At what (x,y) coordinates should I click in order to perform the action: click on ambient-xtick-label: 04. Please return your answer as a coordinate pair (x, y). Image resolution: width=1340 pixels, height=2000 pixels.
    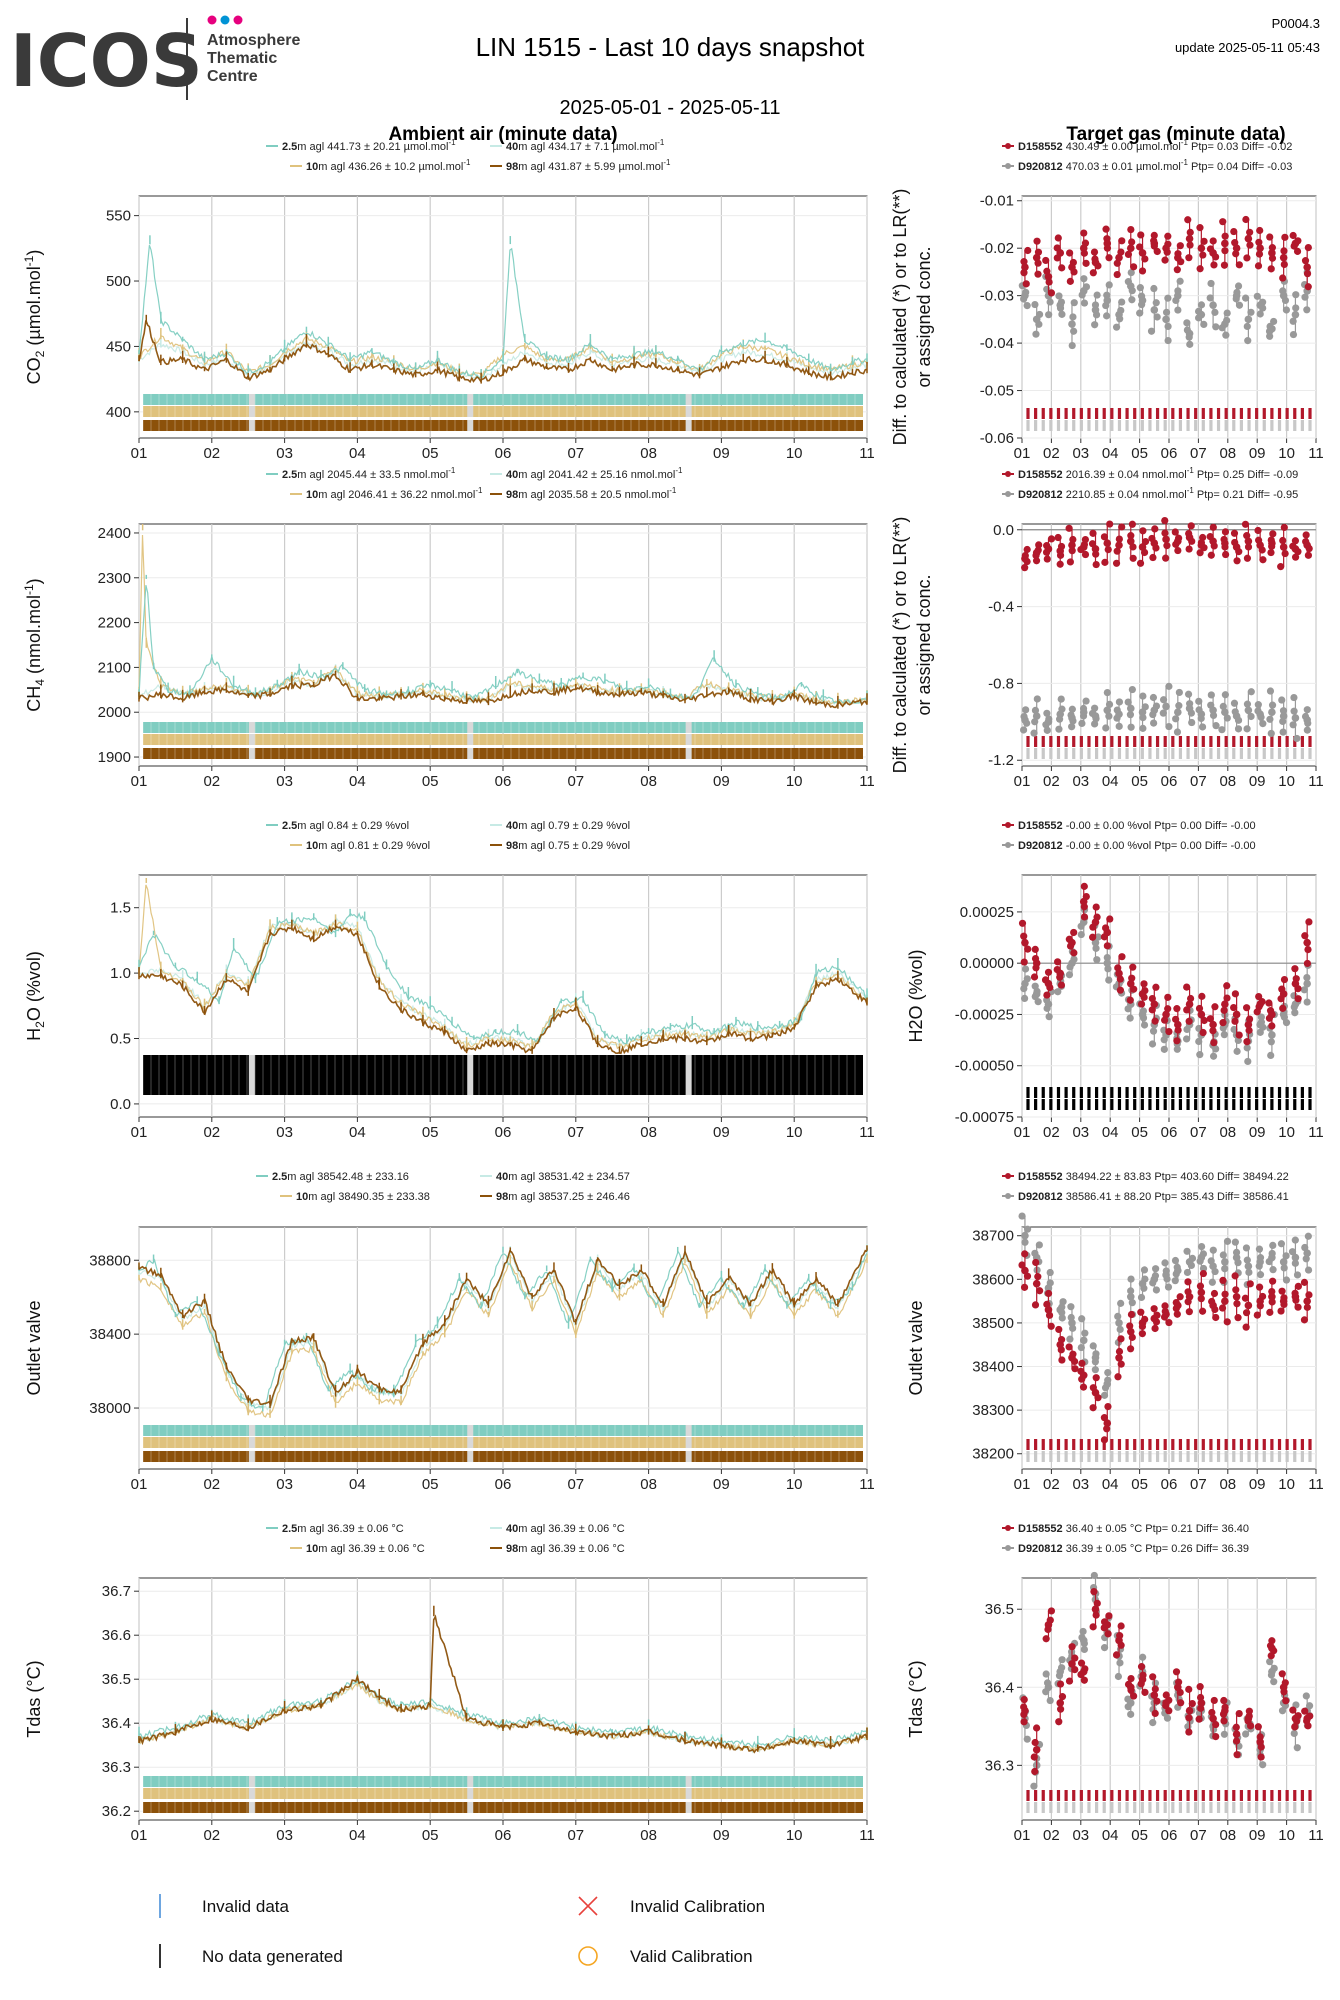
    Looking at the image, I should click on (357, 1835).